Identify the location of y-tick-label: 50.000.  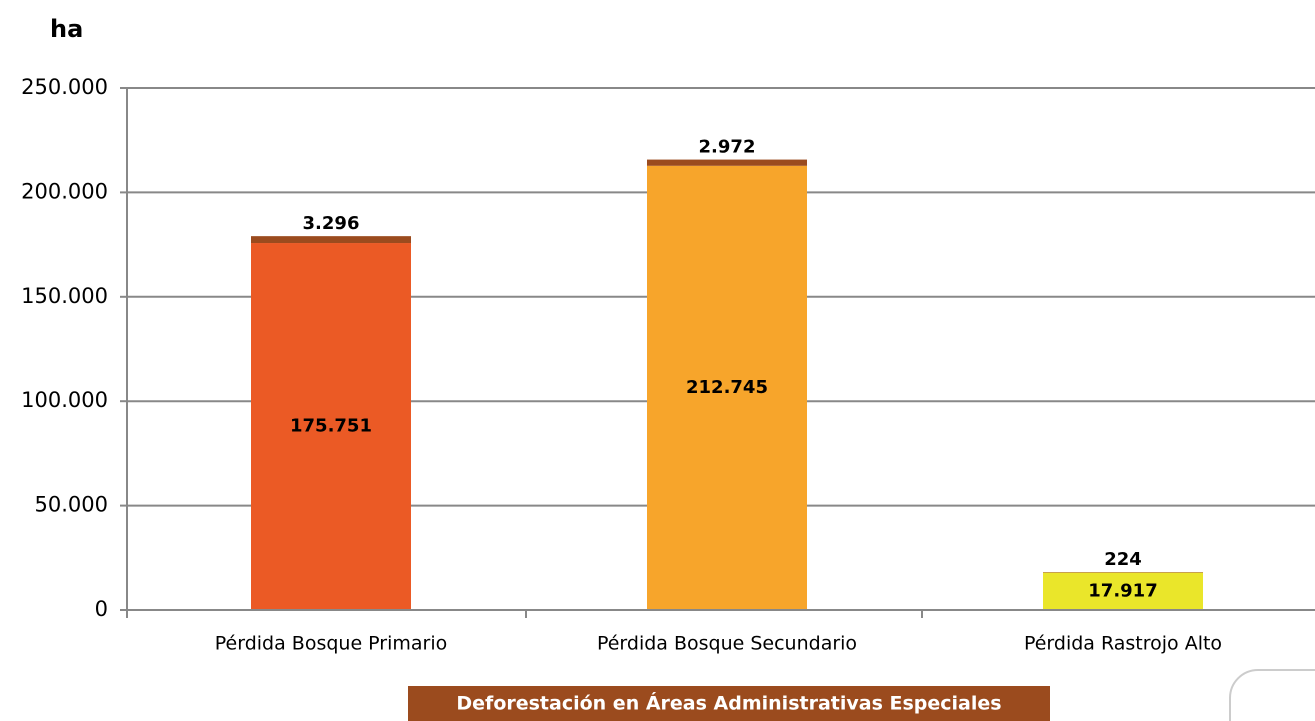
(71, 505).